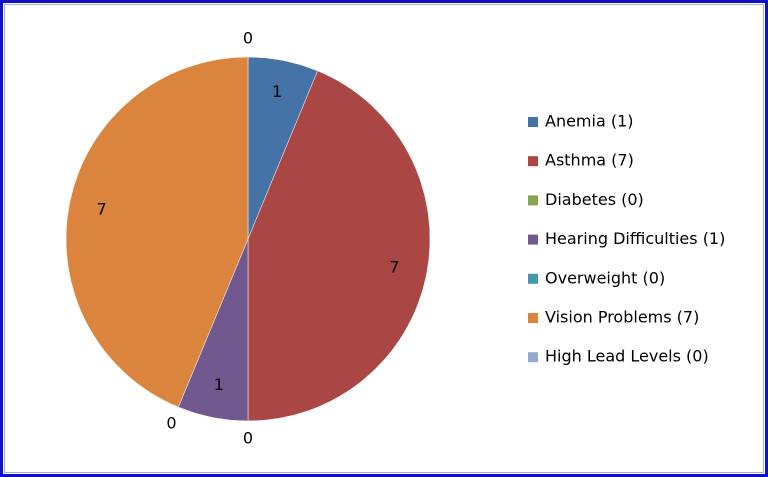  I want to click on legend-label: High Lead Levels (0), so click(627, 356).